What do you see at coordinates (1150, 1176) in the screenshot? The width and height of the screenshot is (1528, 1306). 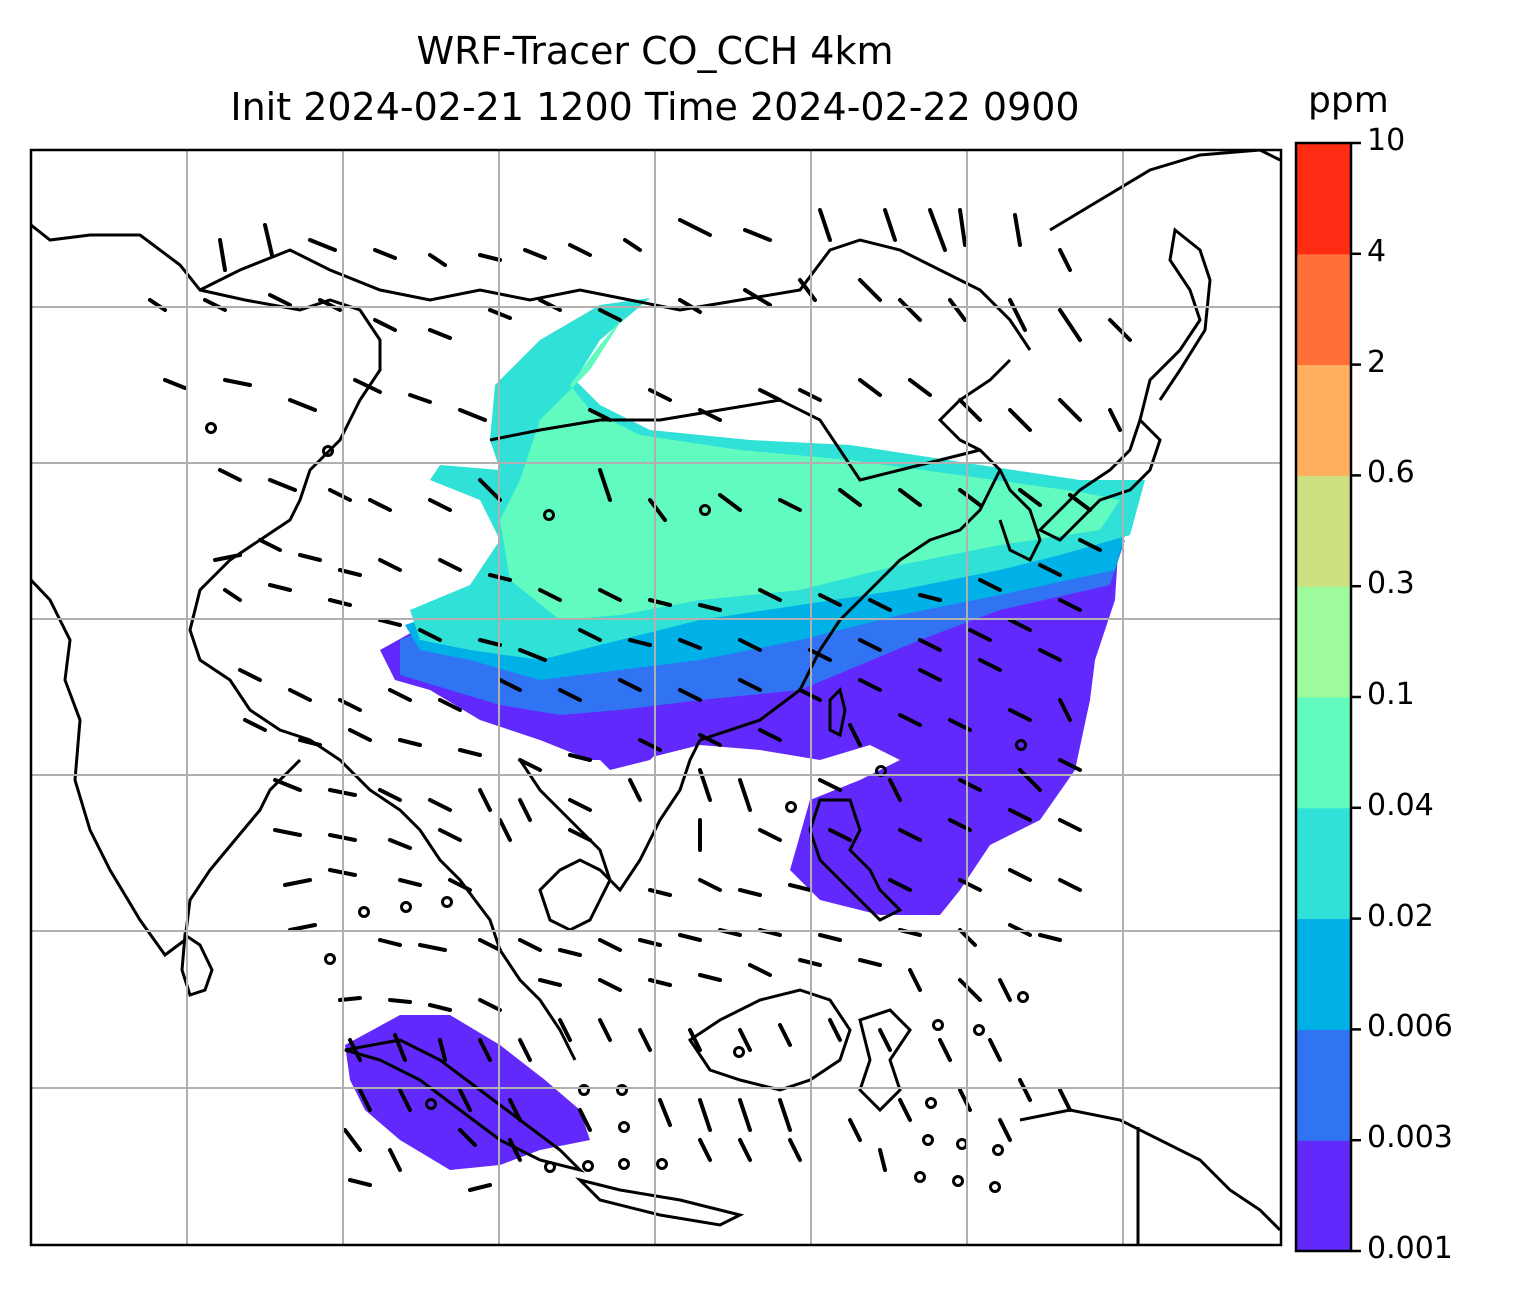 I see `coastline-new-guinea` at bounding box center [1150, 1176].